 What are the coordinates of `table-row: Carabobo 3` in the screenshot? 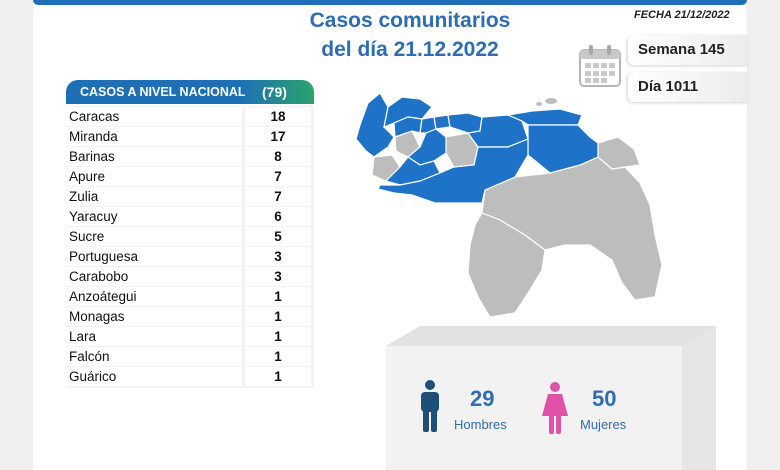 It's located at (190, 276).